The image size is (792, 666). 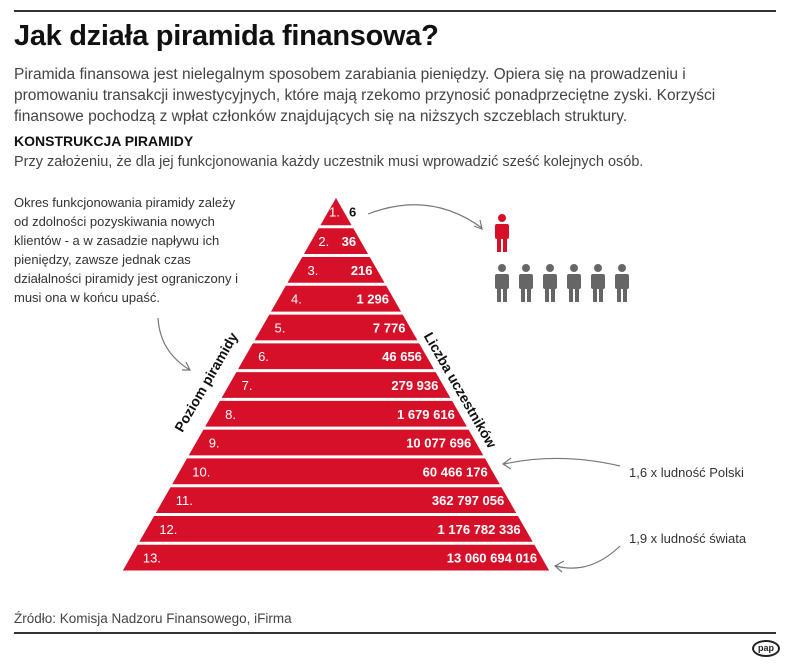 I want to click on arrow-from-note, so click(x=174, y=344).